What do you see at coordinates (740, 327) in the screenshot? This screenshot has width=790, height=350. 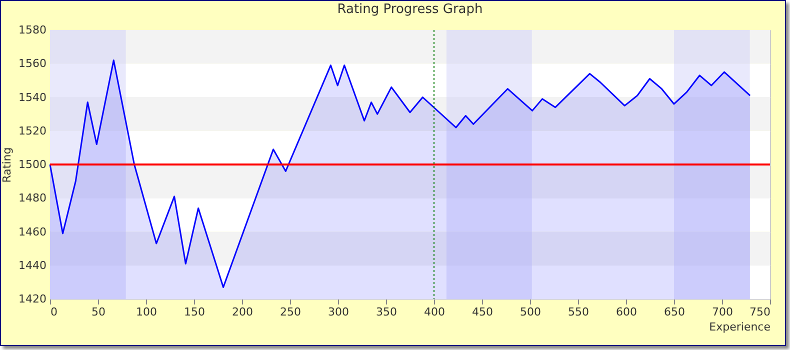 I see `x-axis-title: Experience` at bounding box center [740, 327].